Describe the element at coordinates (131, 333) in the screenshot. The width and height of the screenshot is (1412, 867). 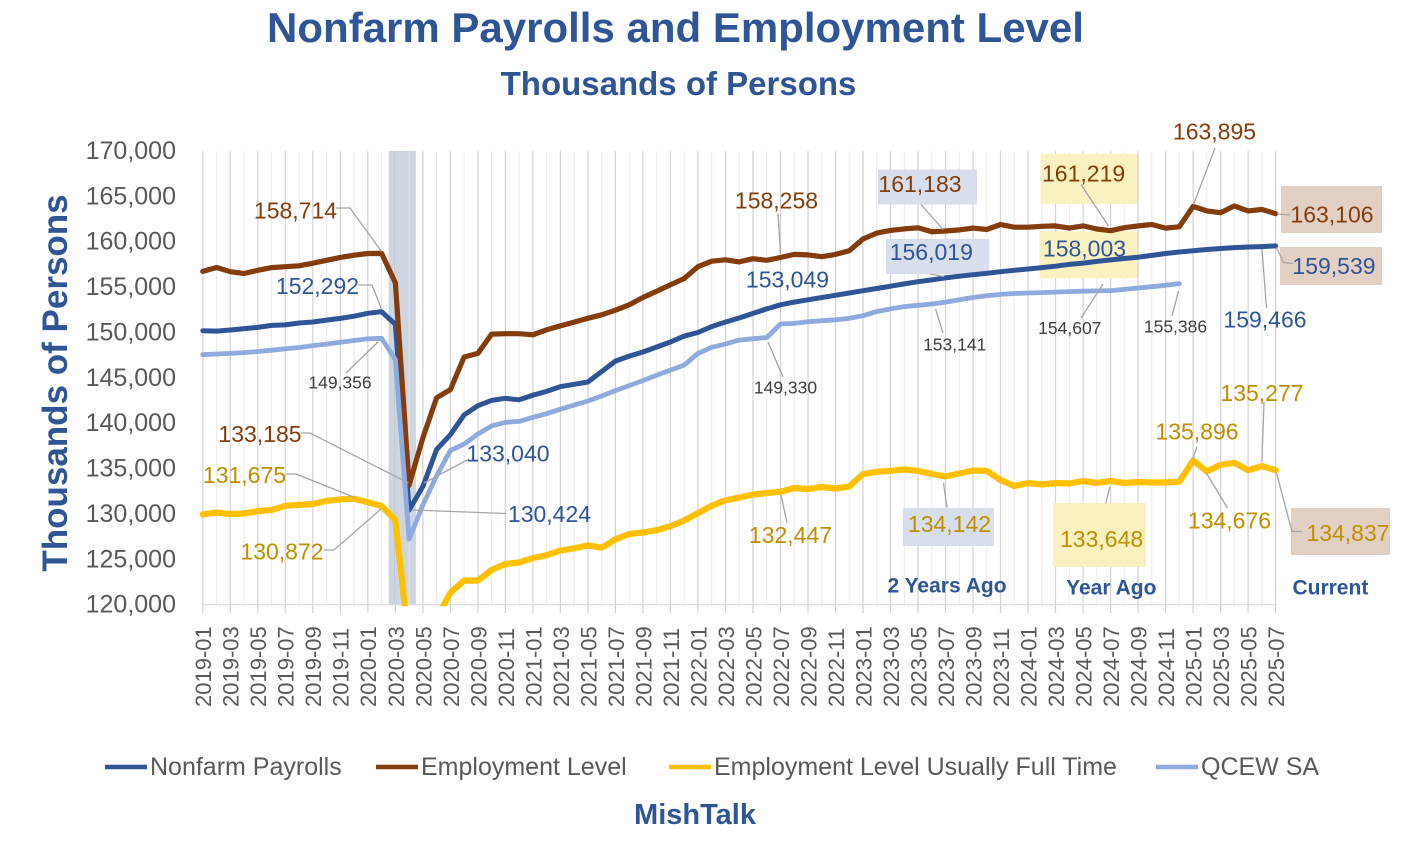
I see `svg-text: 150,000` at that location.